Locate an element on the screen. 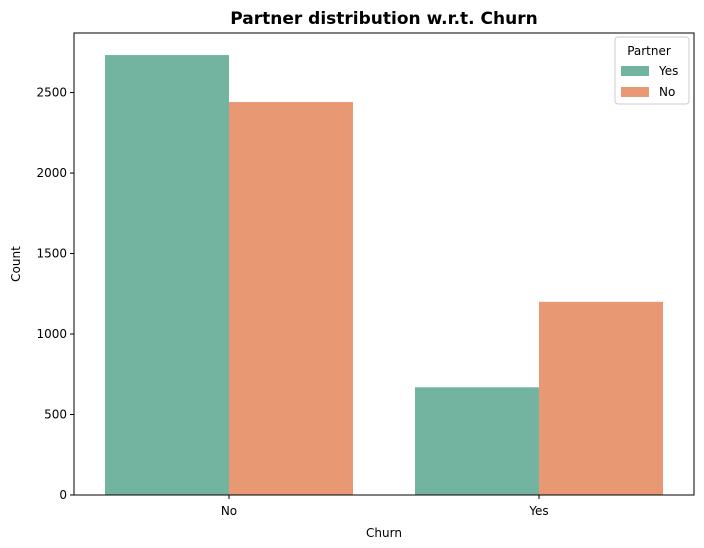 The height and width of the screenshot is (548, 704). bar-no-partner-yes is located at coordinates (167, 275).